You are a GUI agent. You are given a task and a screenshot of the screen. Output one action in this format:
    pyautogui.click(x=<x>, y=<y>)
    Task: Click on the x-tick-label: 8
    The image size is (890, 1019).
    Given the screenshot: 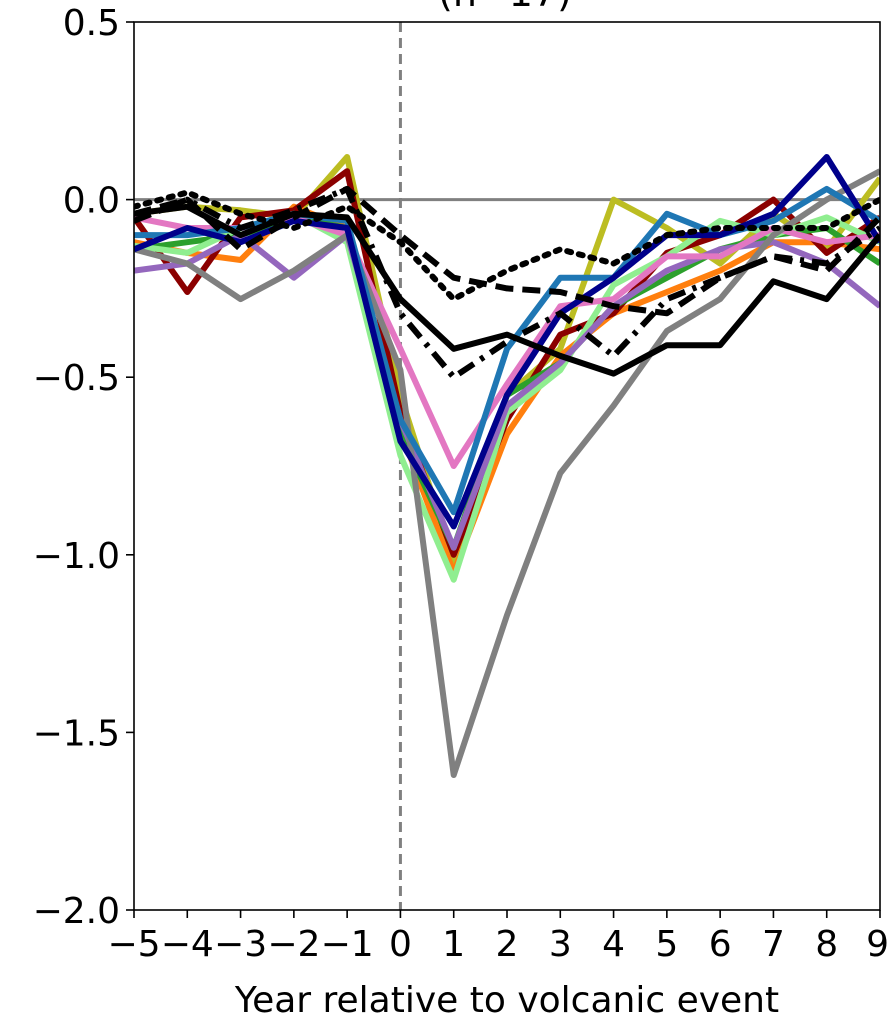 What is the action you would take?
    pyautogui.click(x=826, y=944)
    